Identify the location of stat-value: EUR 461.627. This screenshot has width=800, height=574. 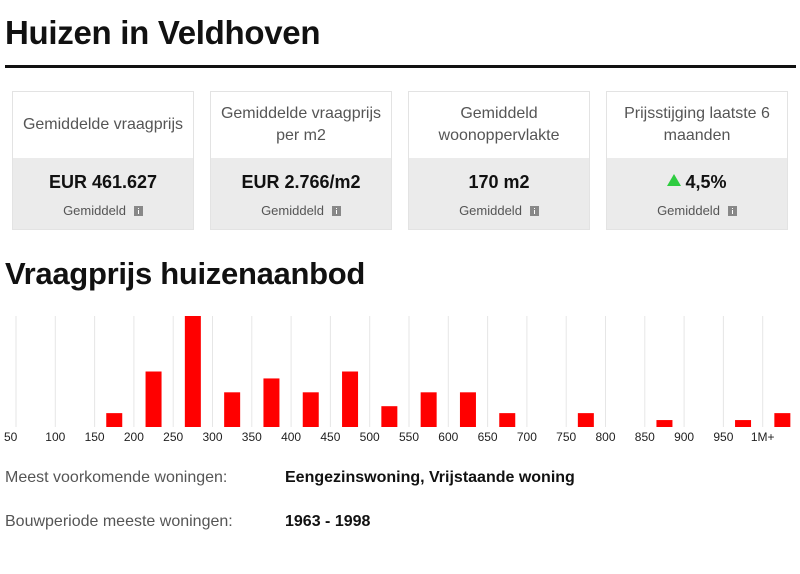
(103, 182).